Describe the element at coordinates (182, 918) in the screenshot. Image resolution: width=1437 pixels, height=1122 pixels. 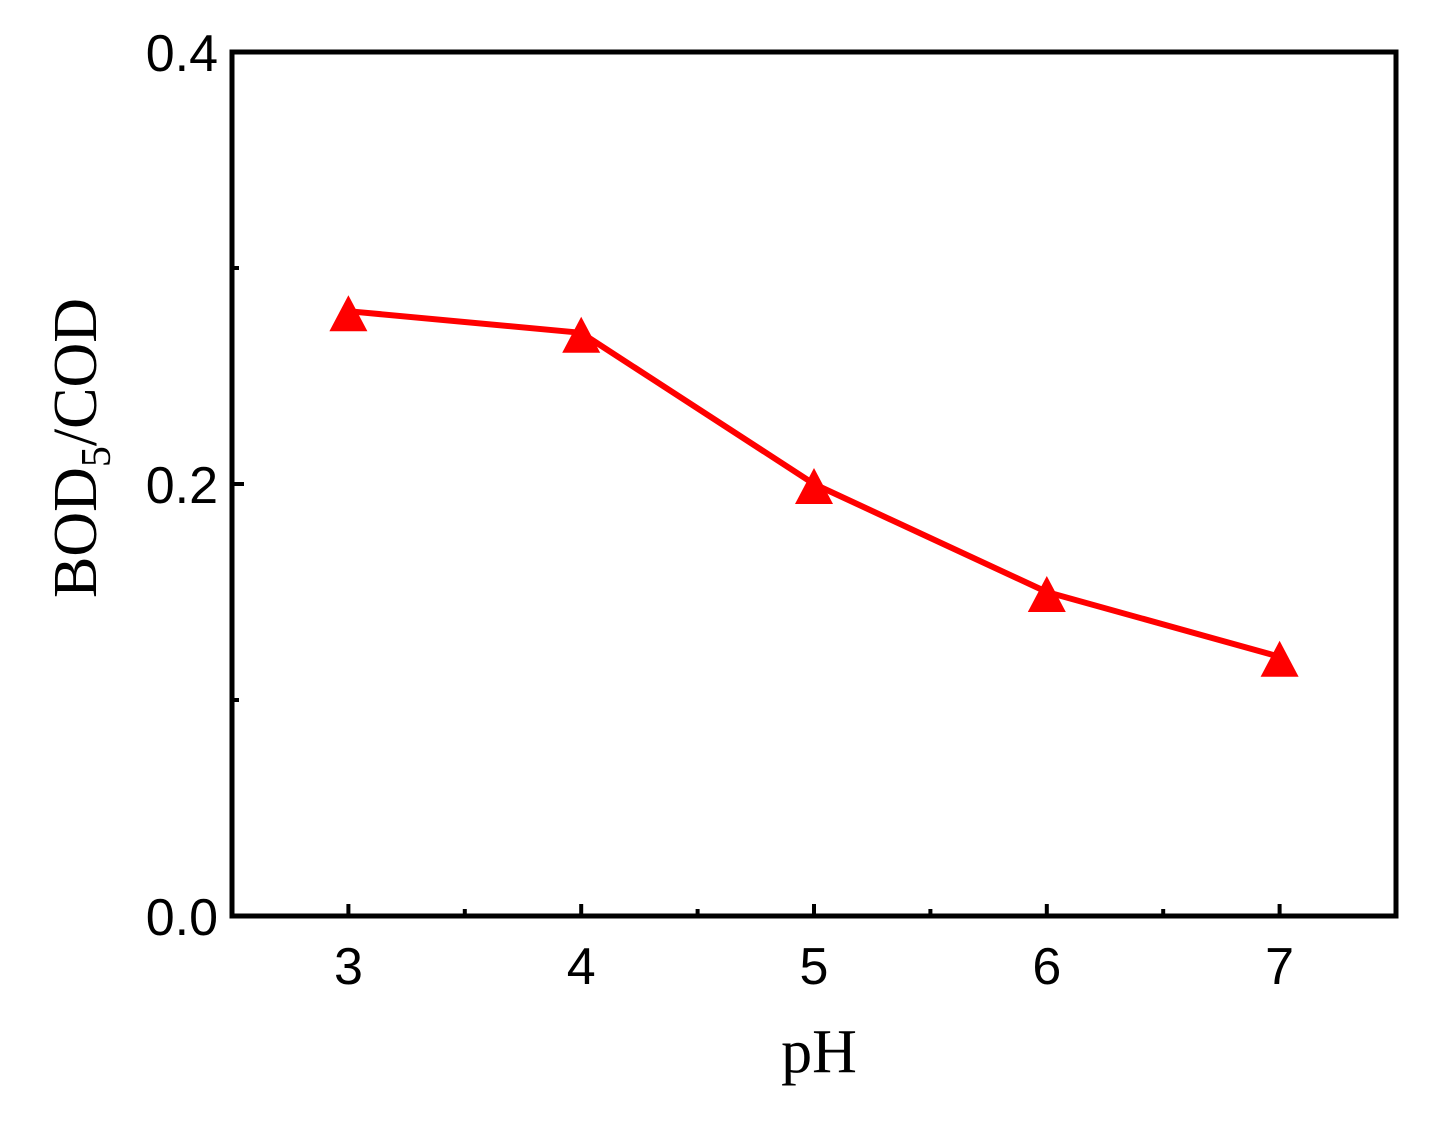
I see `y-tick-label: 0.0` at that location.